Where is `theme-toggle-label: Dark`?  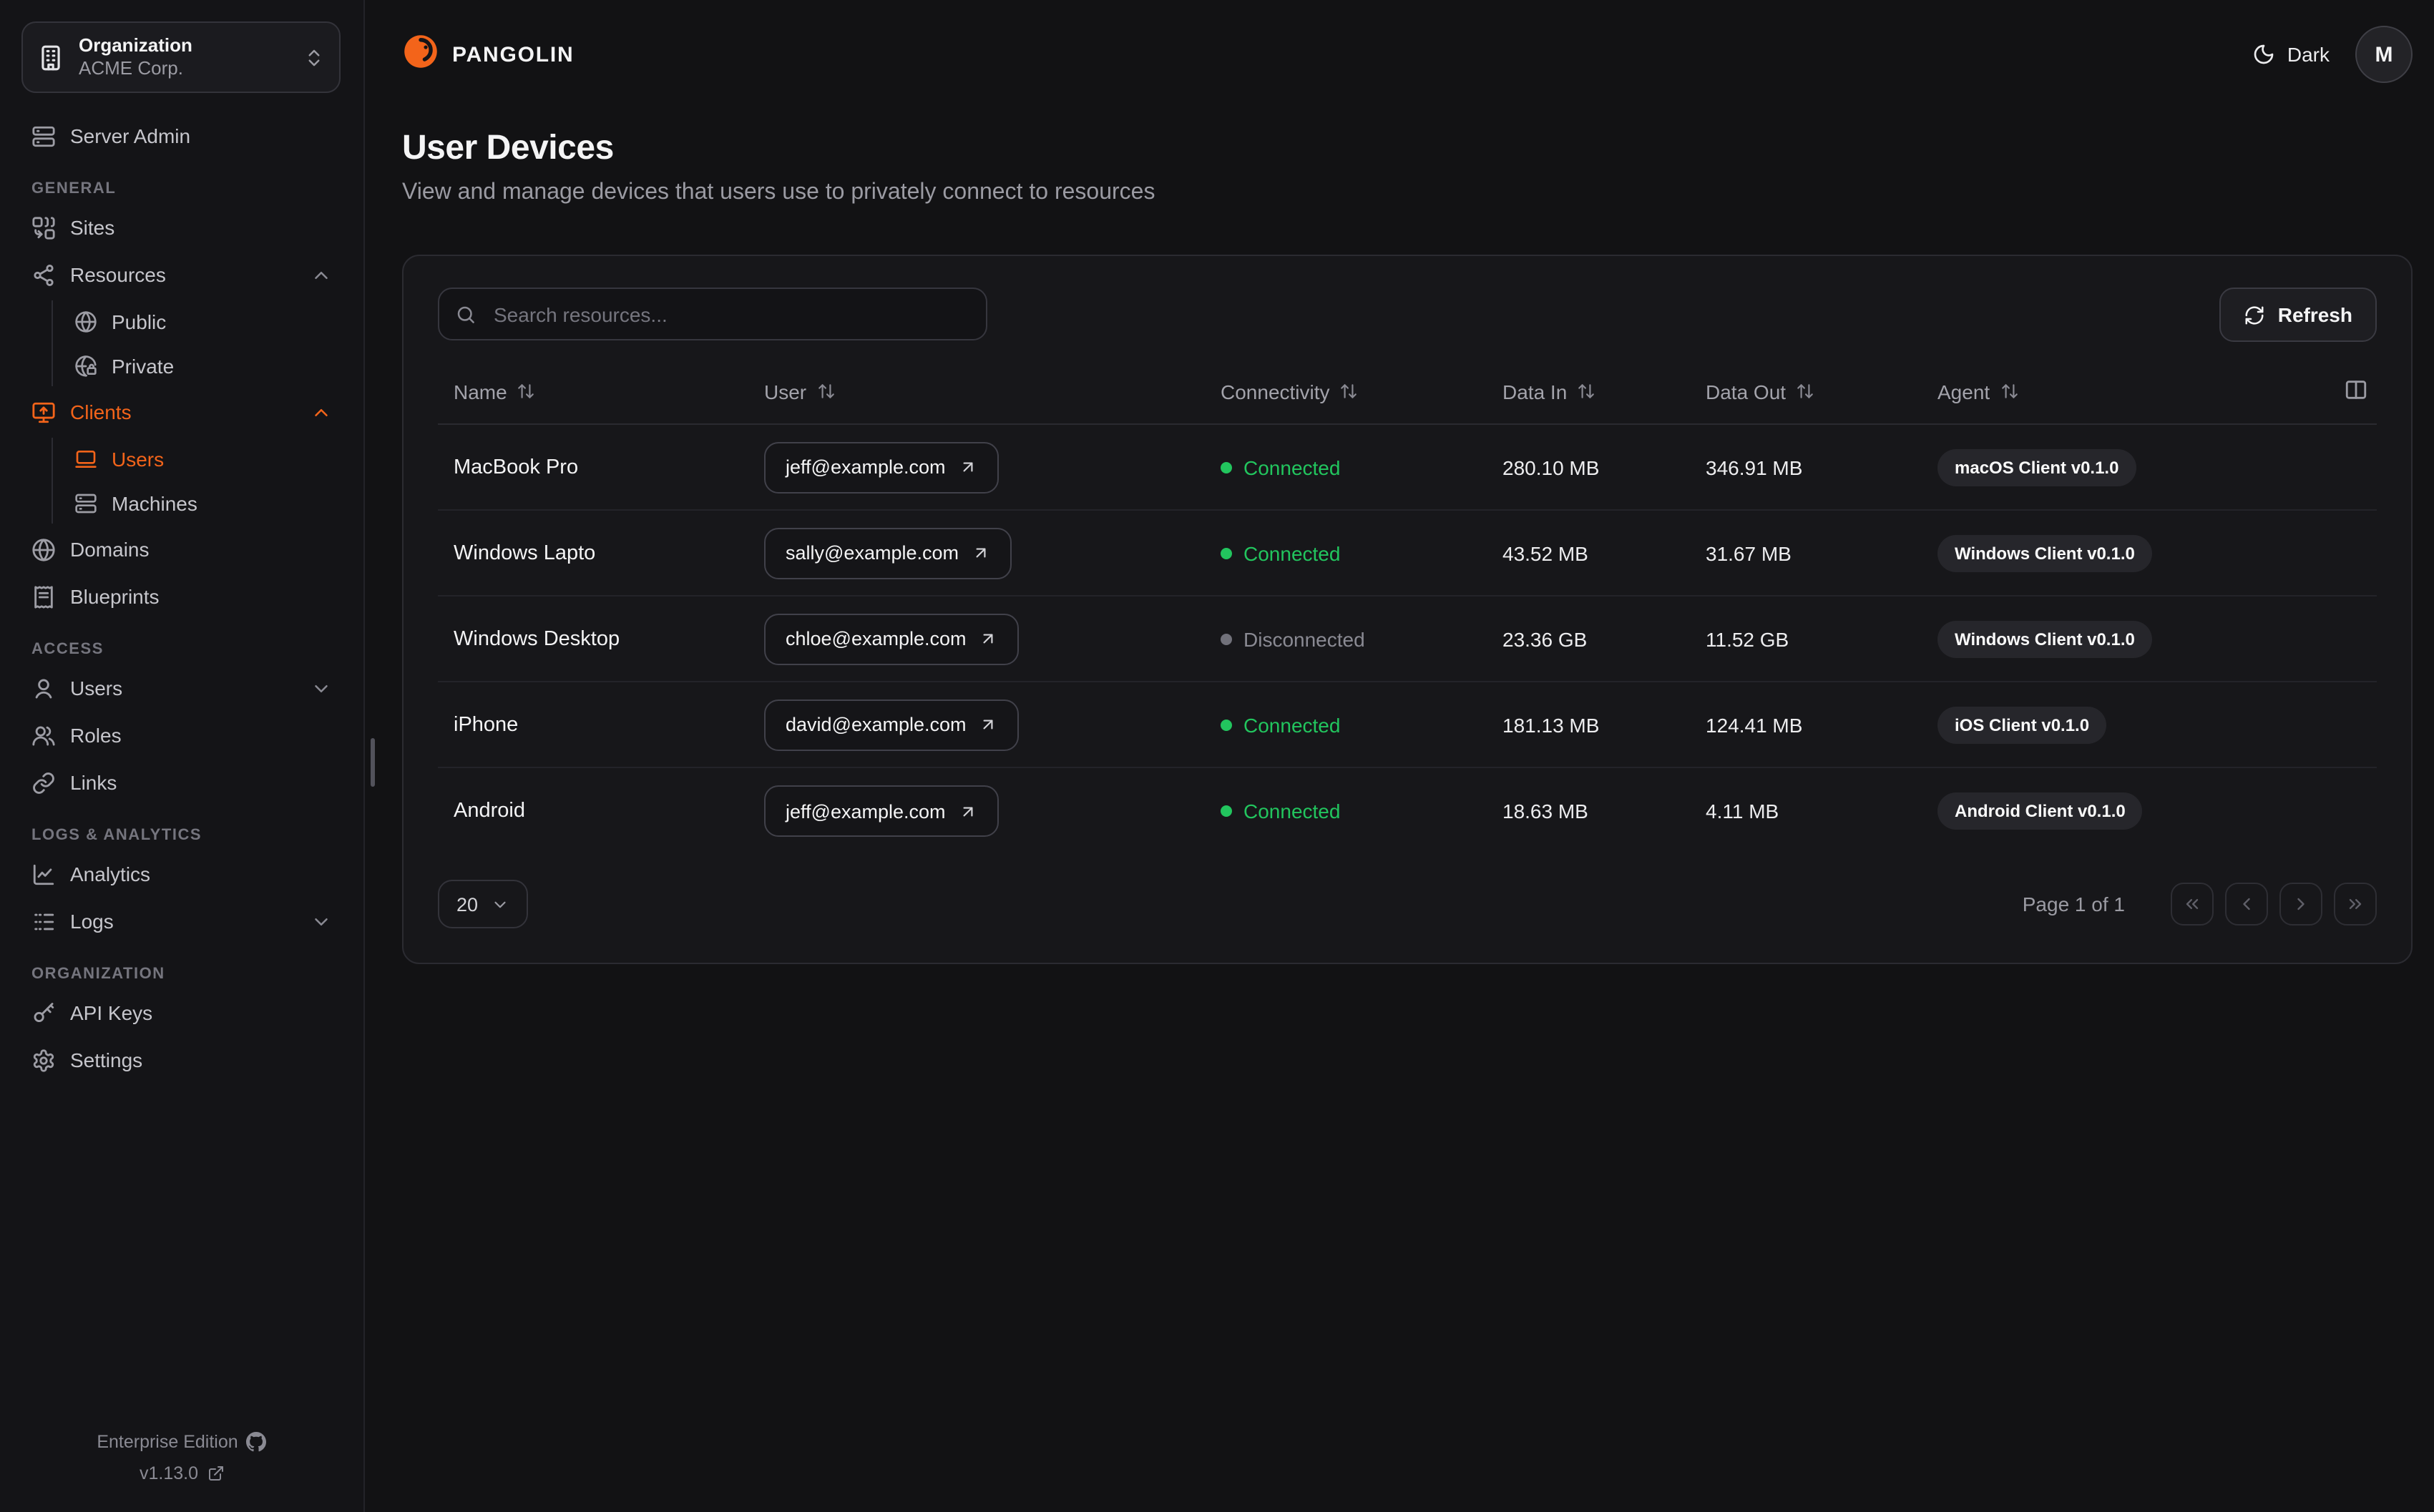 theme-toggle-label: Dark is located at coordinates (2308, 54).